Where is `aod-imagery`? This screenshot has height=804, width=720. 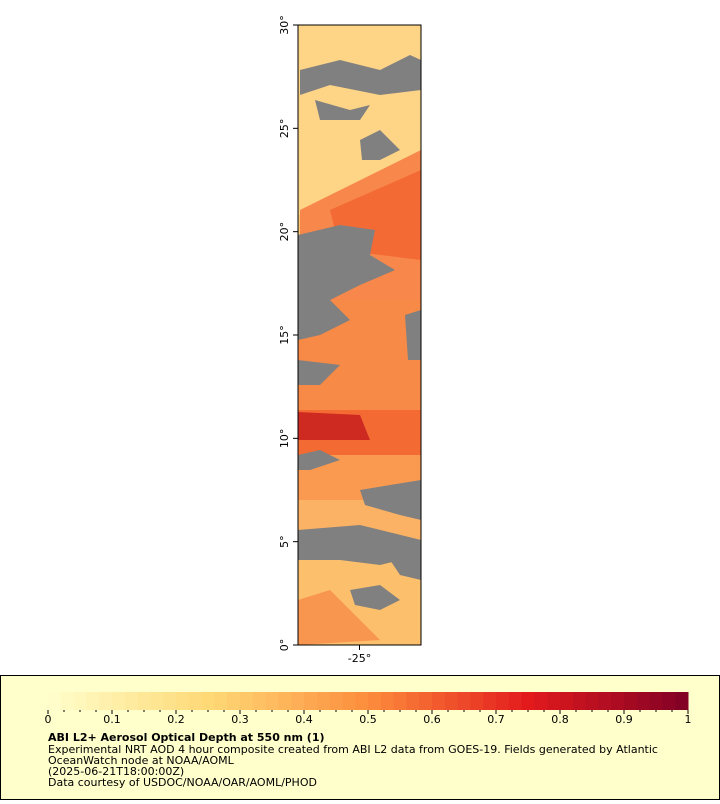
aod-imagery is located at coordinates (359, 335).